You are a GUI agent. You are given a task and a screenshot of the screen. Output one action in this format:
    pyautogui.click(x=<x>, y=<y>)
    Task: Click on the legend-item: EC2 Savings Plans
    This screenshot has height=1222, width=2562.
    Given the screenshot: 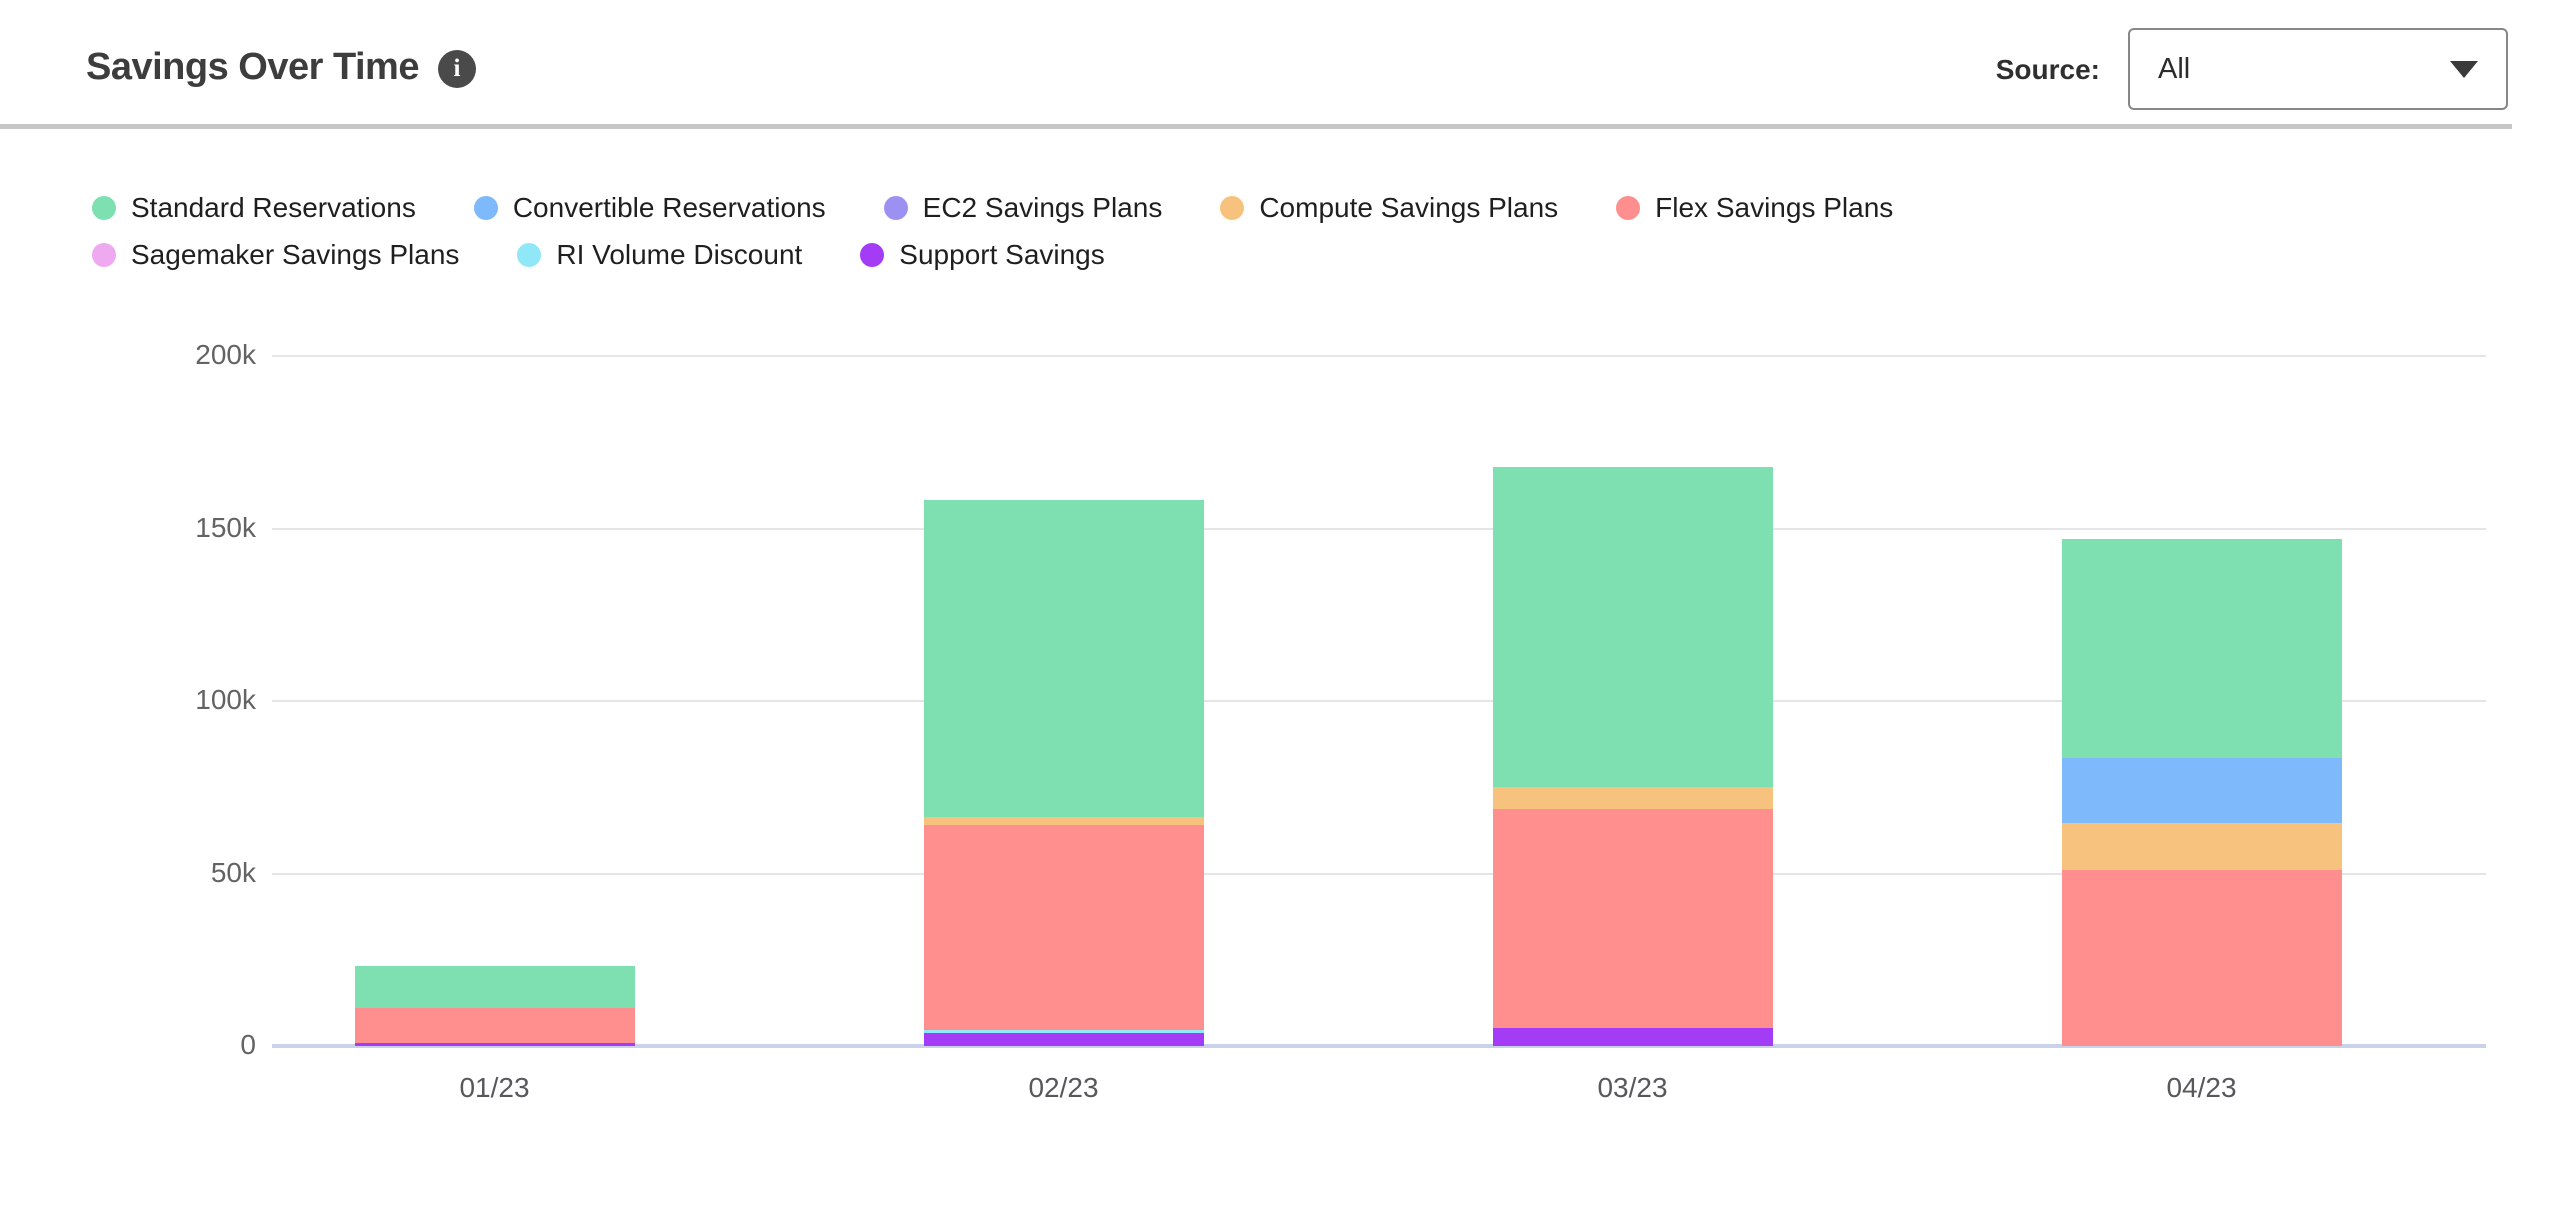 What is the action you would take?
    pyautogui.click(x=1023, y=208)
    